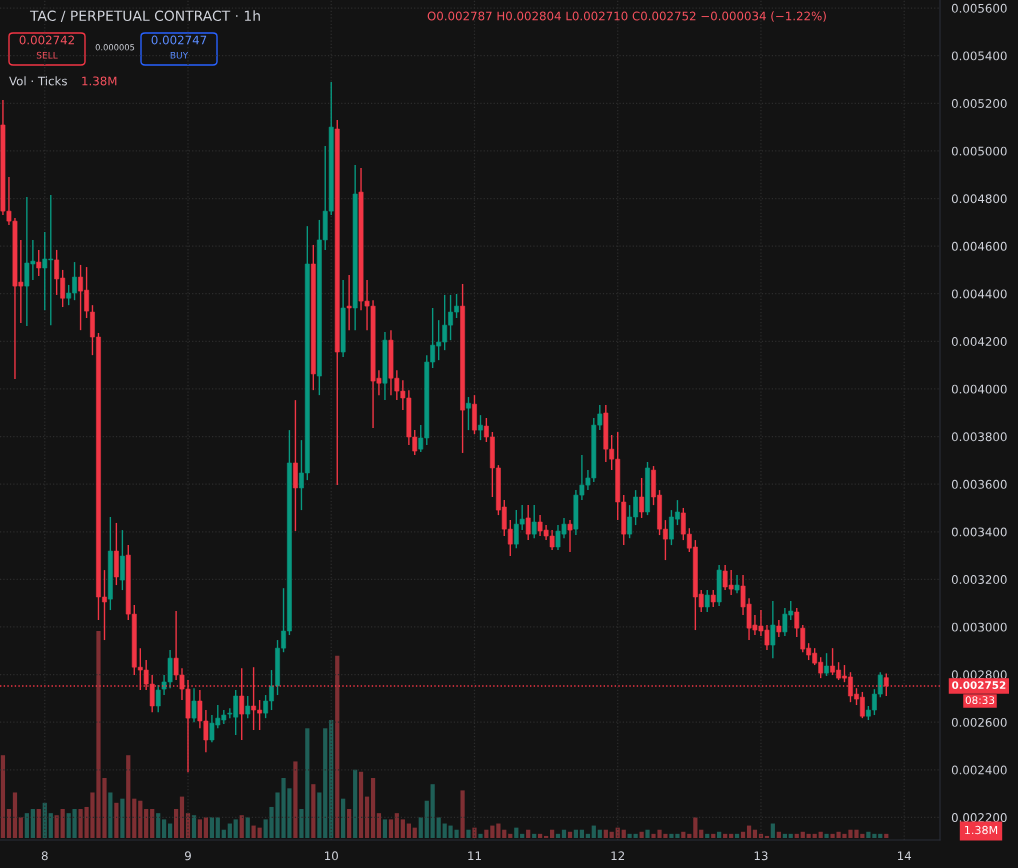 The image size is (1018, 868). What do you see at coordinates (979, 151) in the screenshot?
I see `y-tick-label: 0.005000` at bounding box center [979, 151].